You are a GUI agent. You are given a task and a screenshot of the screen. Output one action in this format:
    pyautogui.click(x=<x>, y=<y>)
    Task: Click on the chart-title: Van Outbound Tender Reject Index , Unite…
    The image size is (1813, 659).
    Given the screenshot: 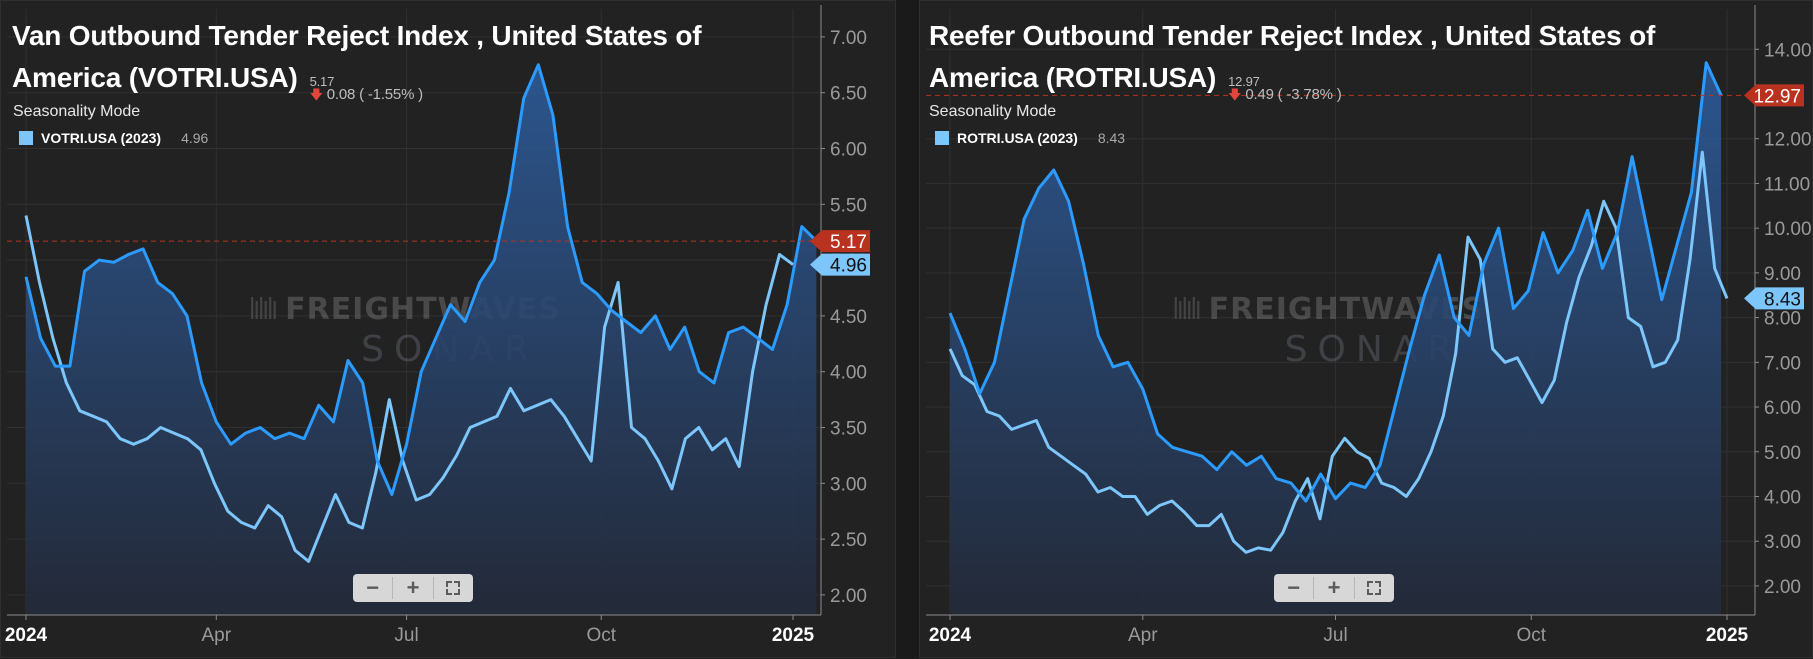 What is the action you would take?
    pyautogui.click(x=357, y=59)
    